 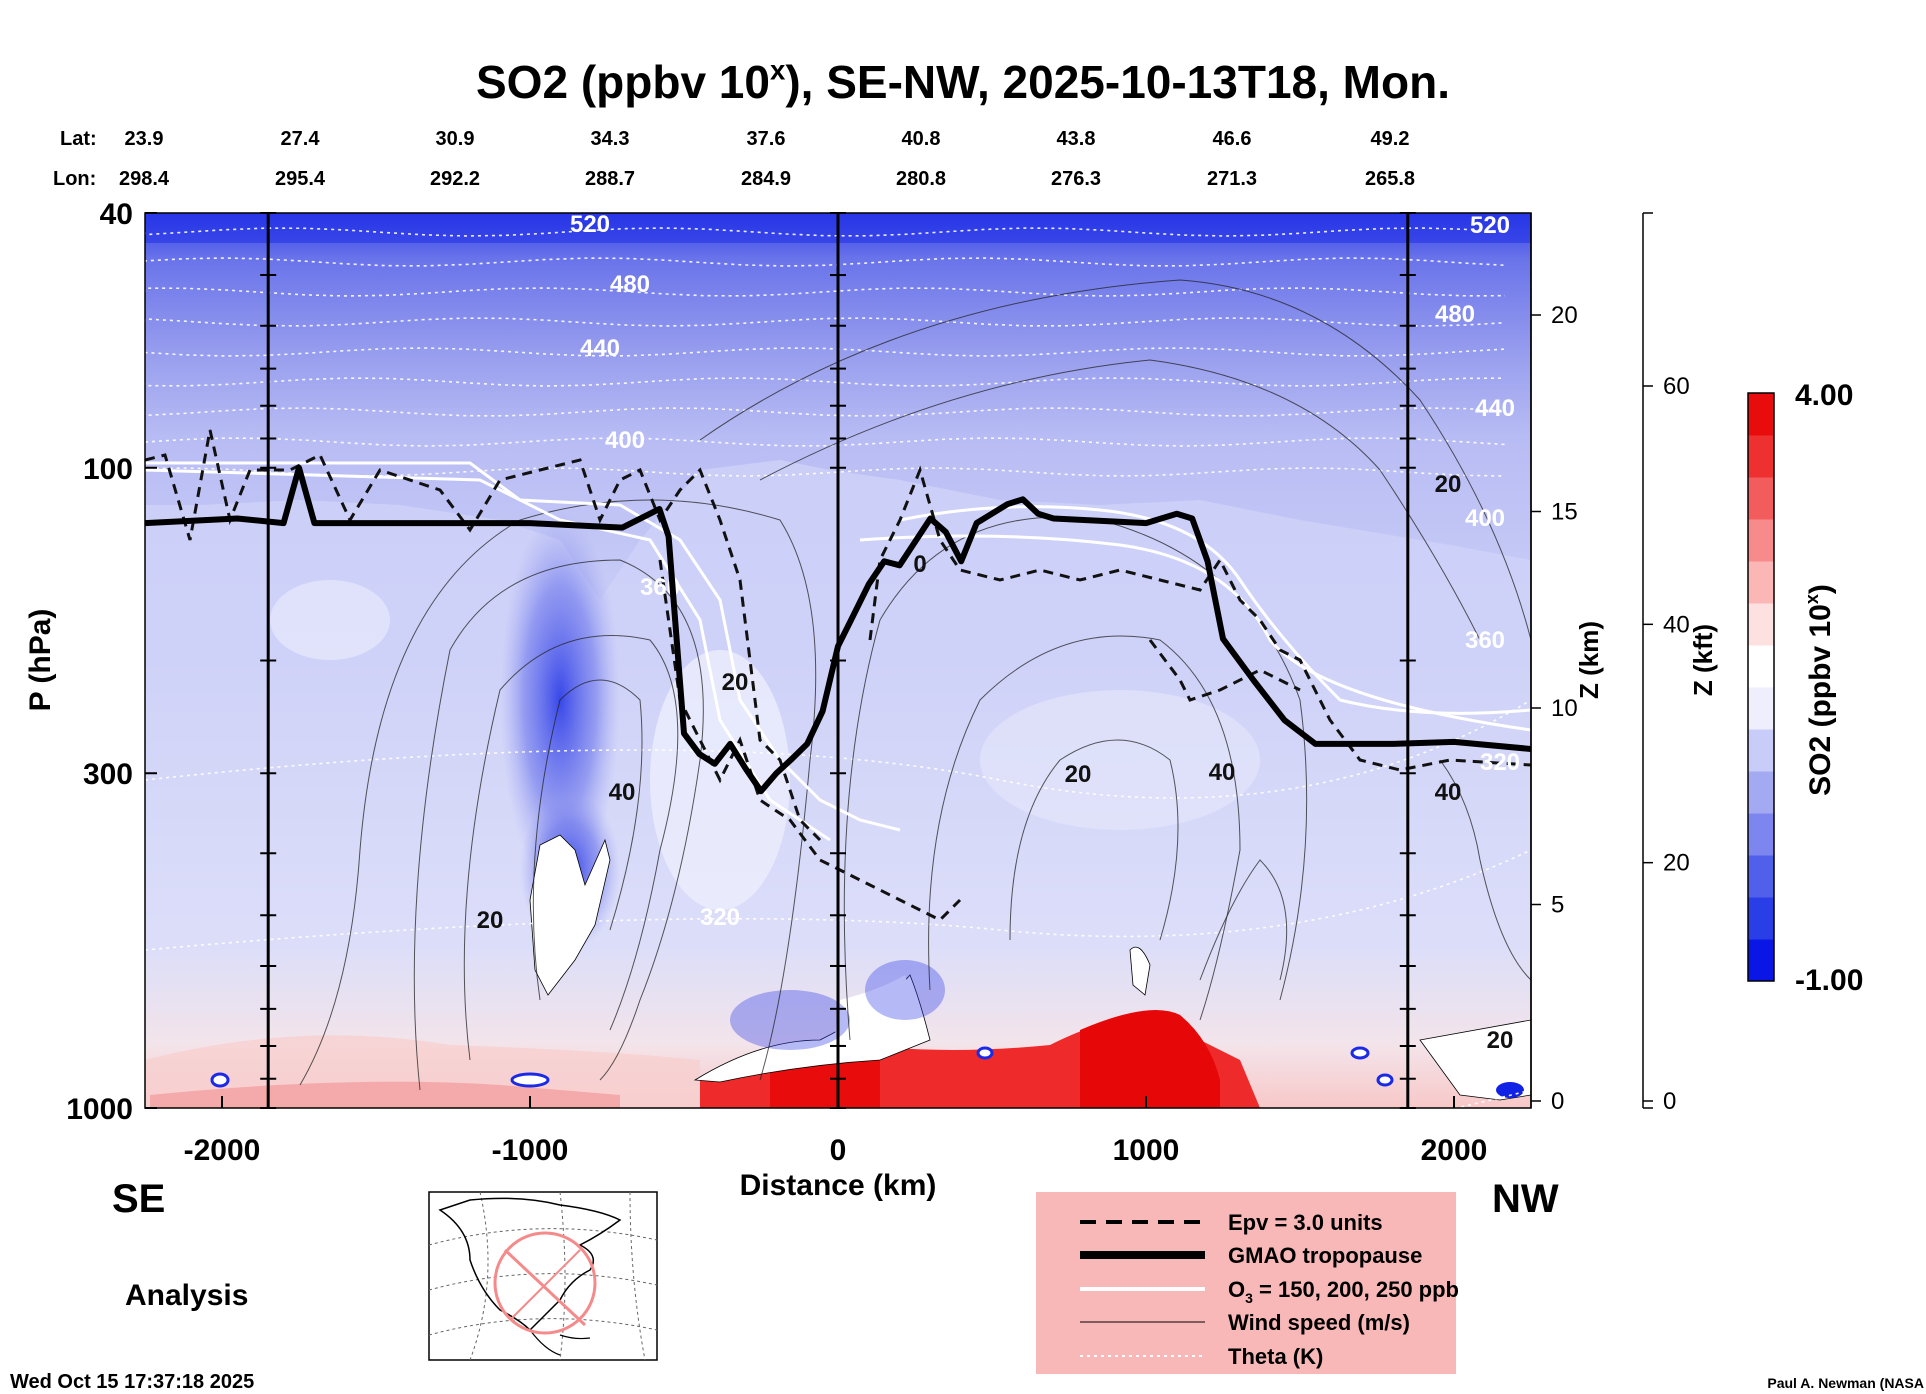 I want to click on z-km-tick-label: 0, so click(x=1557, y=1101).